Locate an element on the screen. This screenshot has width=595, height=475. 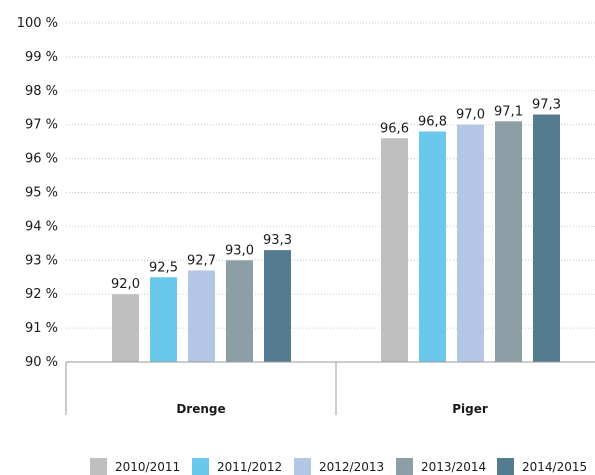
data-label: 96,8 is located at coordinates (432, 121).